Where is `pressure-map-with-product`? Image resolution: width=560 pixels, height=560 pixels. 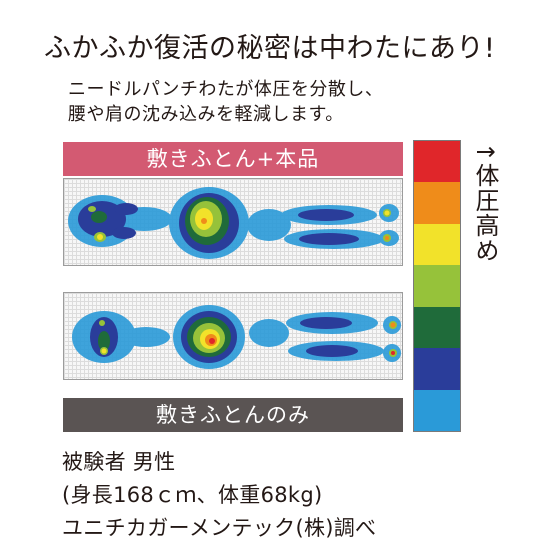
pressure-map-with-product is located at coordinates (233, 222).